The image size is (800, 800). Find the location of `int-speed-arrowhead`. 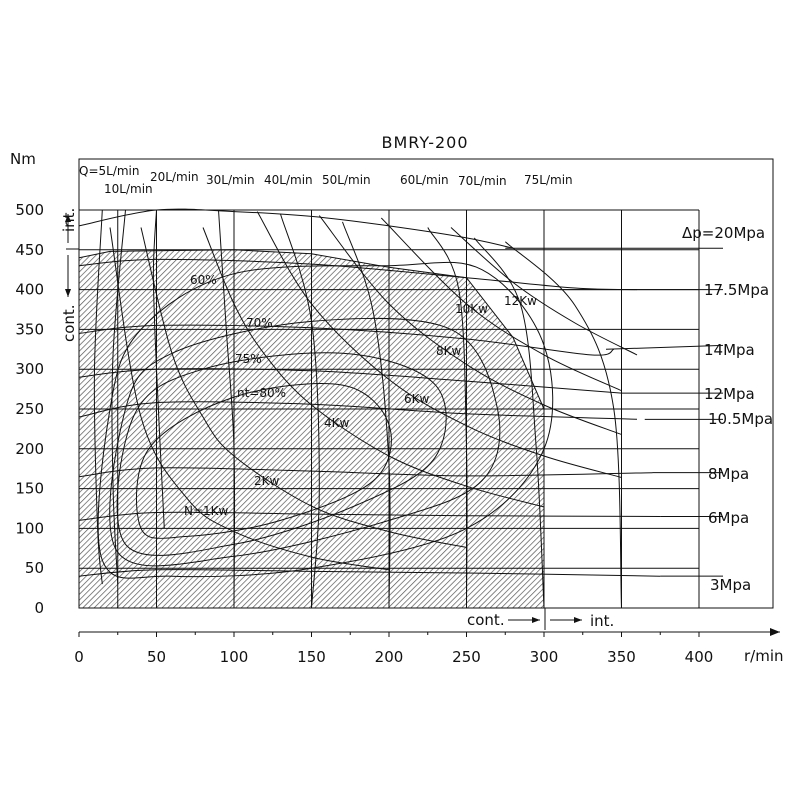

int-speed-arrowhead is located at coordinates (578, 620).